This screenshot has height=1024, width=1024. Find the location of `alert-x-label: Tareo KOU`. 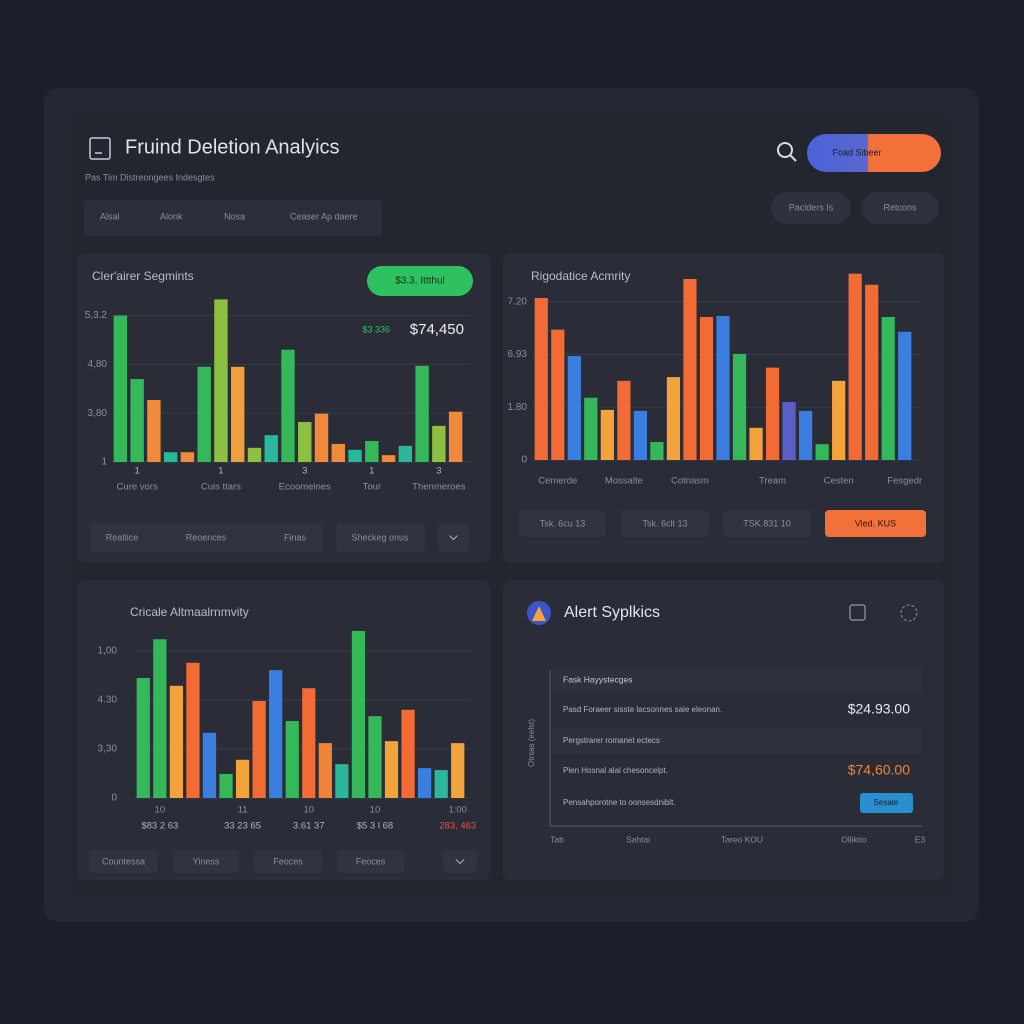

alert-x-label: Tareo KOU is located at coordinates (742, 839).